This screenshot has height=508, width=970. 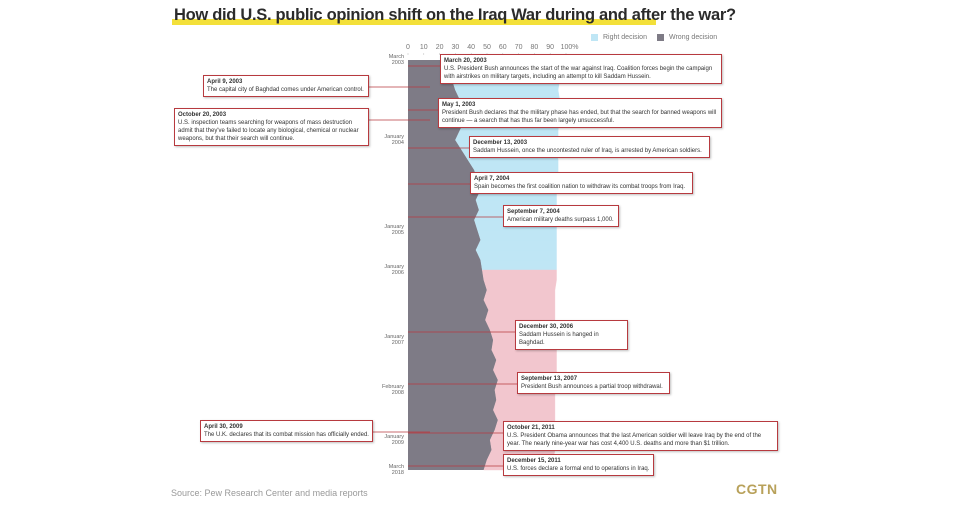 I want to click on annotation-date: March 20, 2003, so click(x=465, y=61).